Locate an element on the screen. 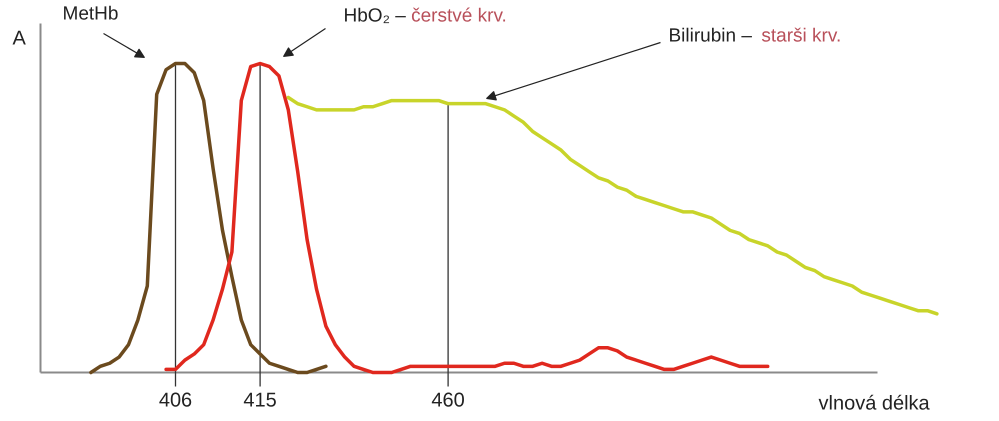 This screenshot has height=421, width=999. text: MetHb is located at coordinates (90, 14).